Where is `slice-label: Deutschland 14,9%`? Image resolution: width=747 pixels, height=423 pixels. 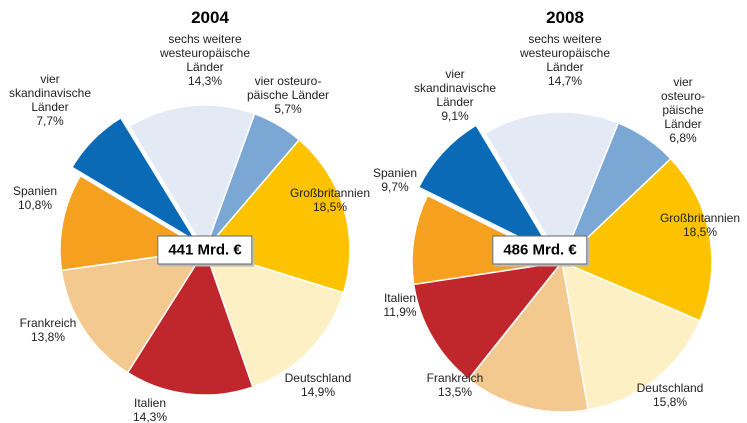
slice-label: Deutschland 14,9% is located at coordinates (318, 385).